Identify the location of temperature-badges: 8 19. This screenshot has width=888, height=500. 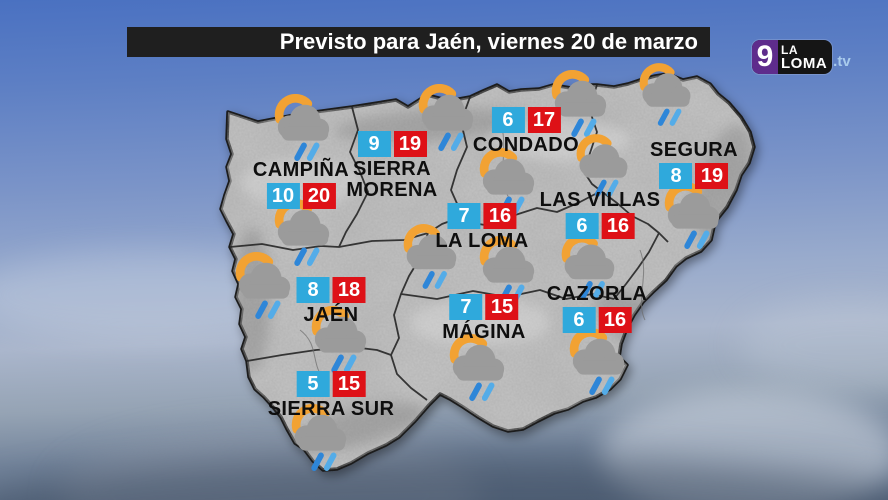
(694, 176).